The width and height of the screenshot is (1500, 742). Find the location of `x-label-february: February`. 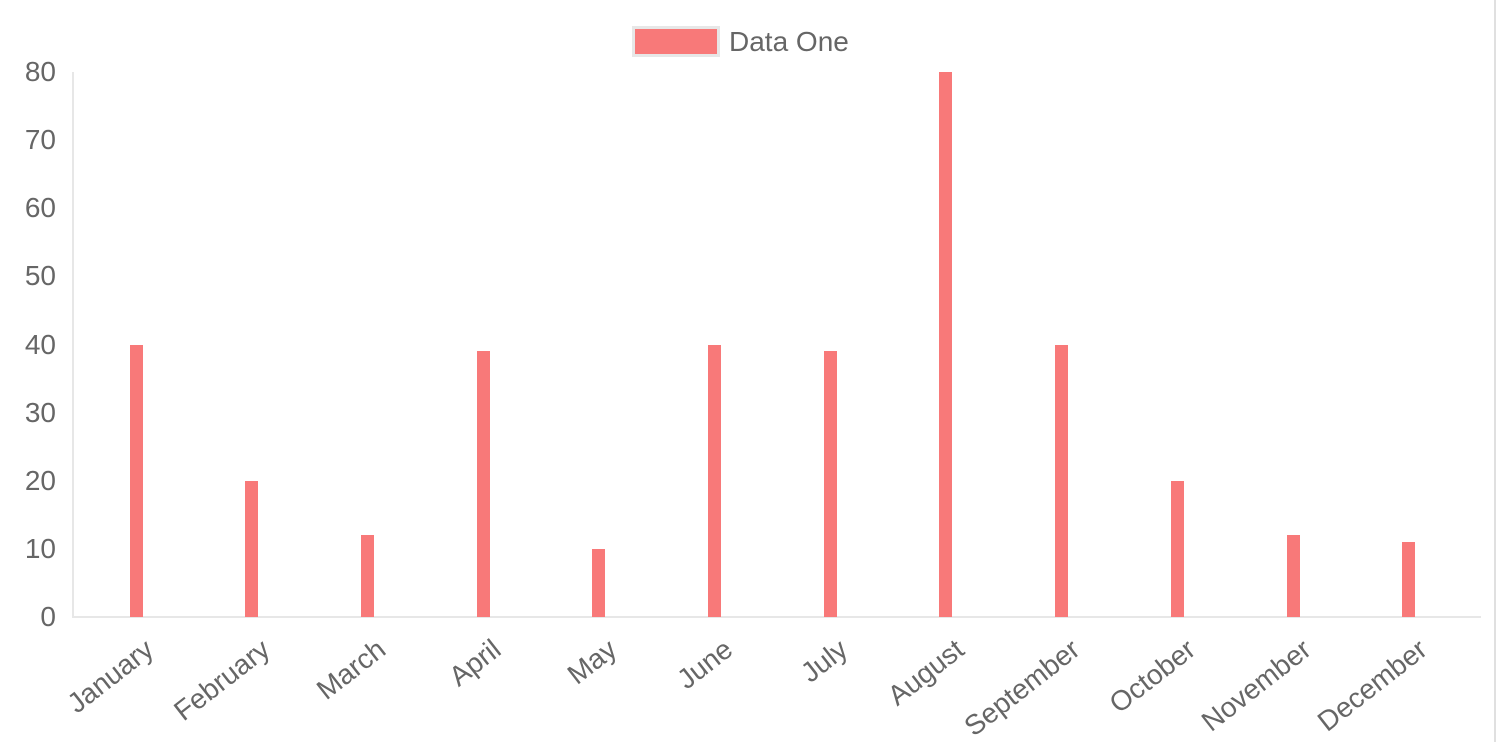

x-label-february: February is located at coordinates (221, 680).